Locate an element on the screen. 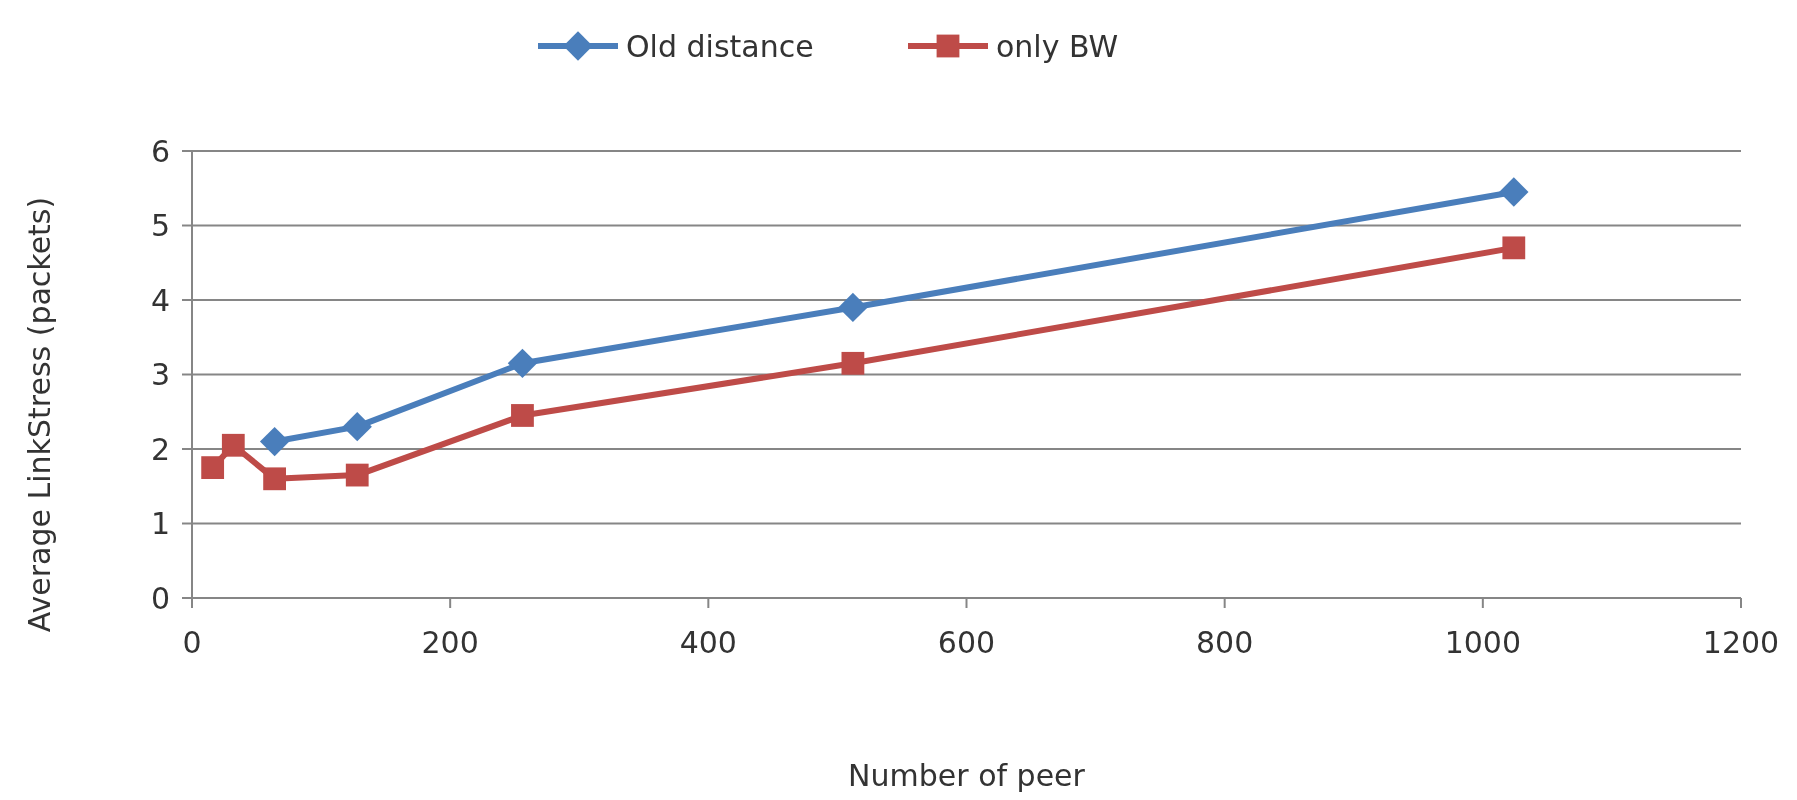  x-tick-label: 1200 is located at coordinates (1741, 642).